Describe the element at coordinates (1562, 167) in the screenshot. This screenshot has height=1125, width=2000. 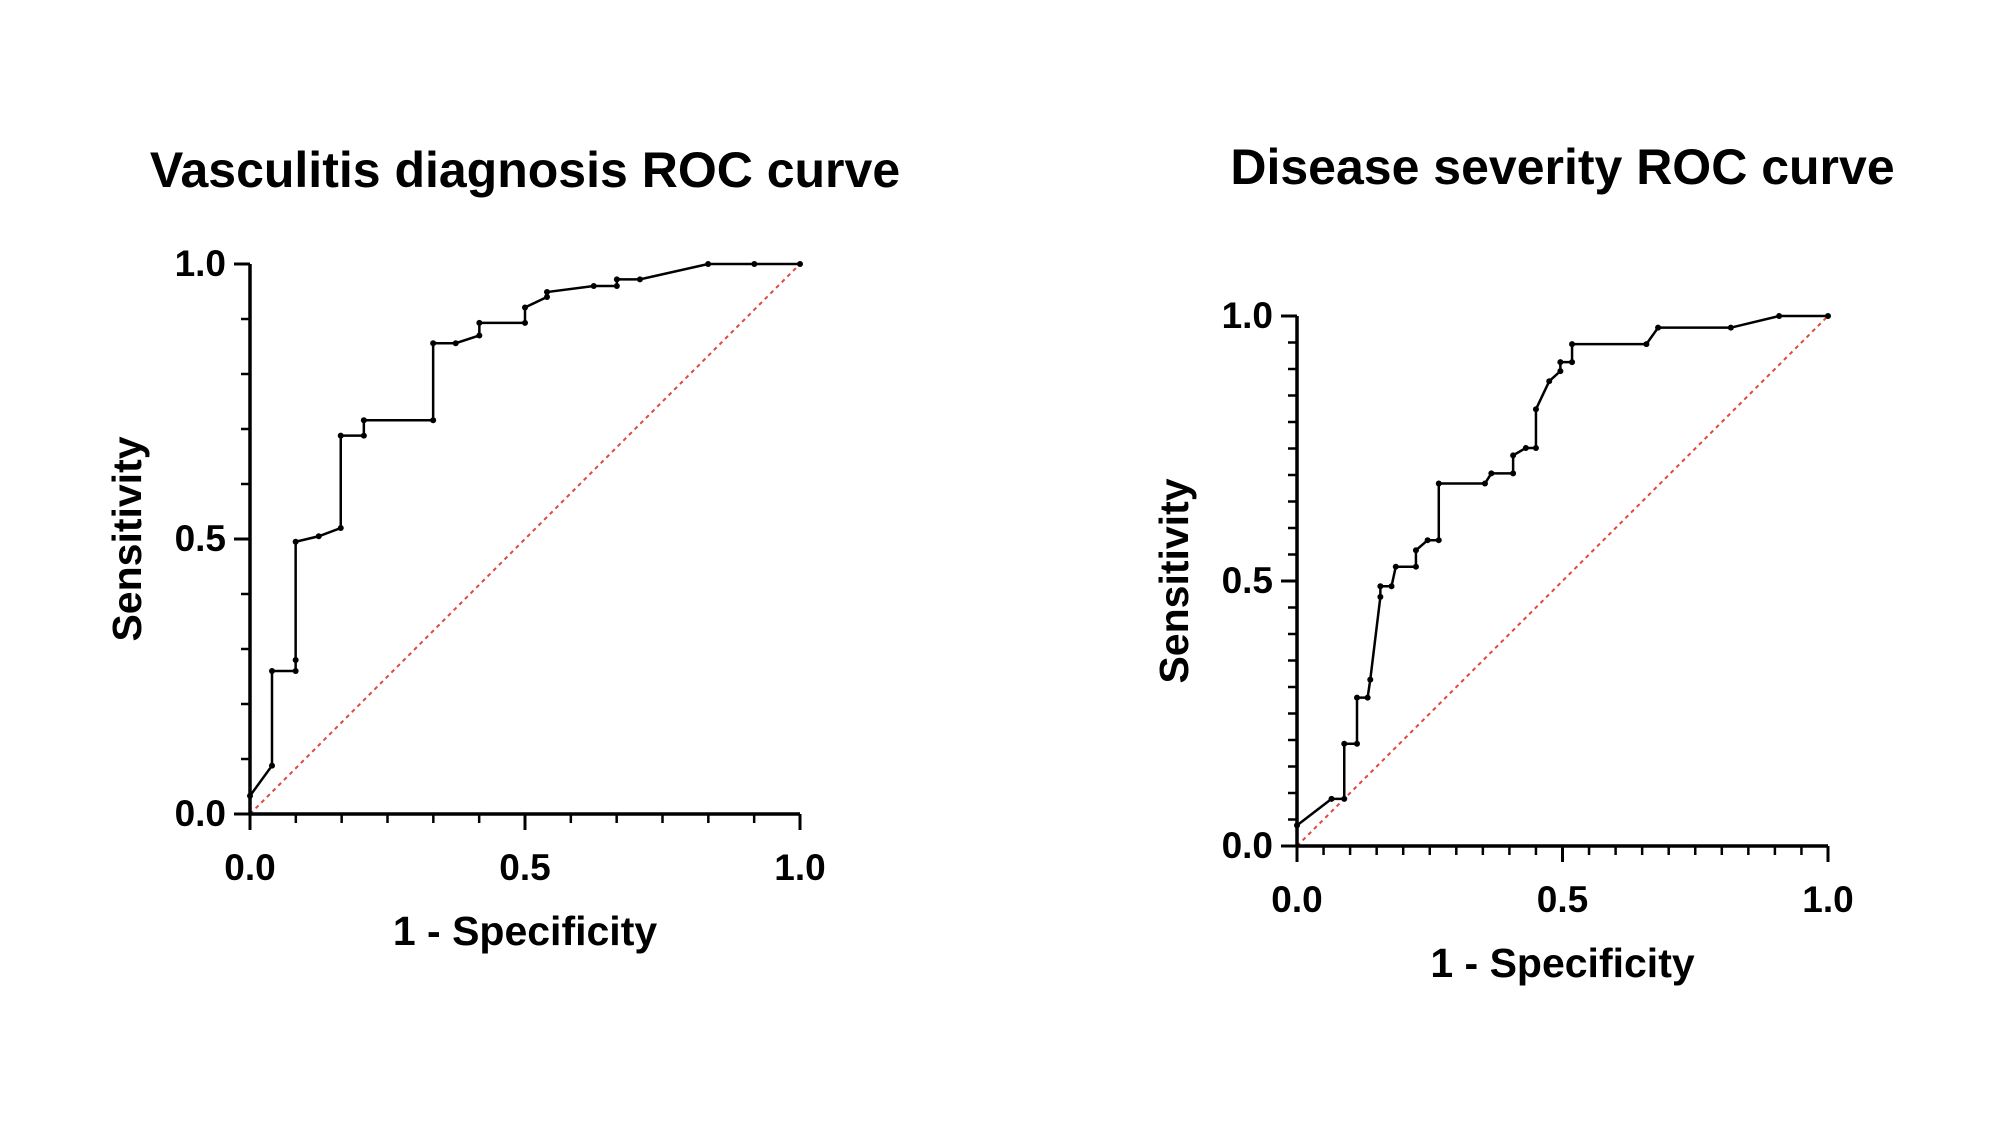
I see `chart-title: Disease severity ROC curve` at that location.